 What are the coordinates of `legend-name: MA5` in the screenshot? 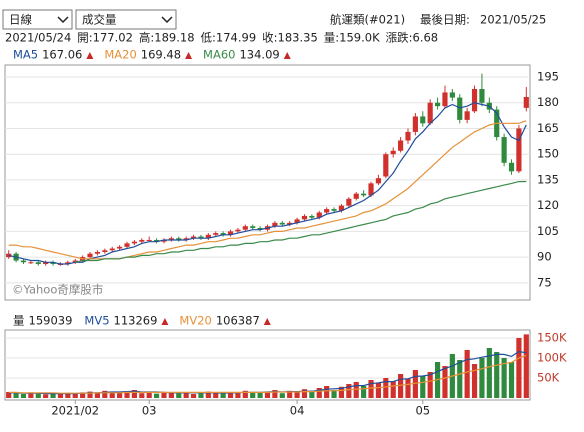 It's located at (25, 55).